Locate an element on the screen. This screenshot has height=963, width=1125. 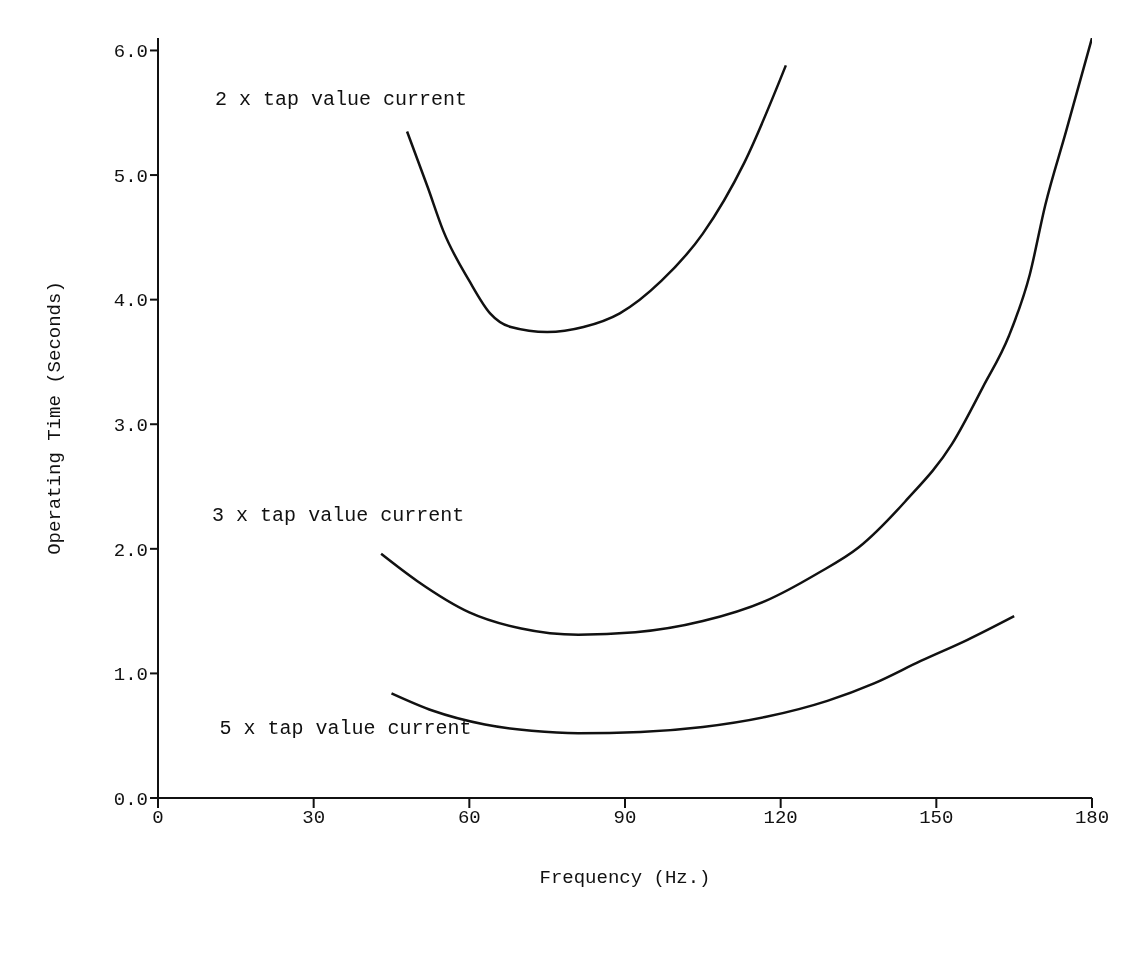
series-label: 5 x tap value current is located at coordinates (345, 728).